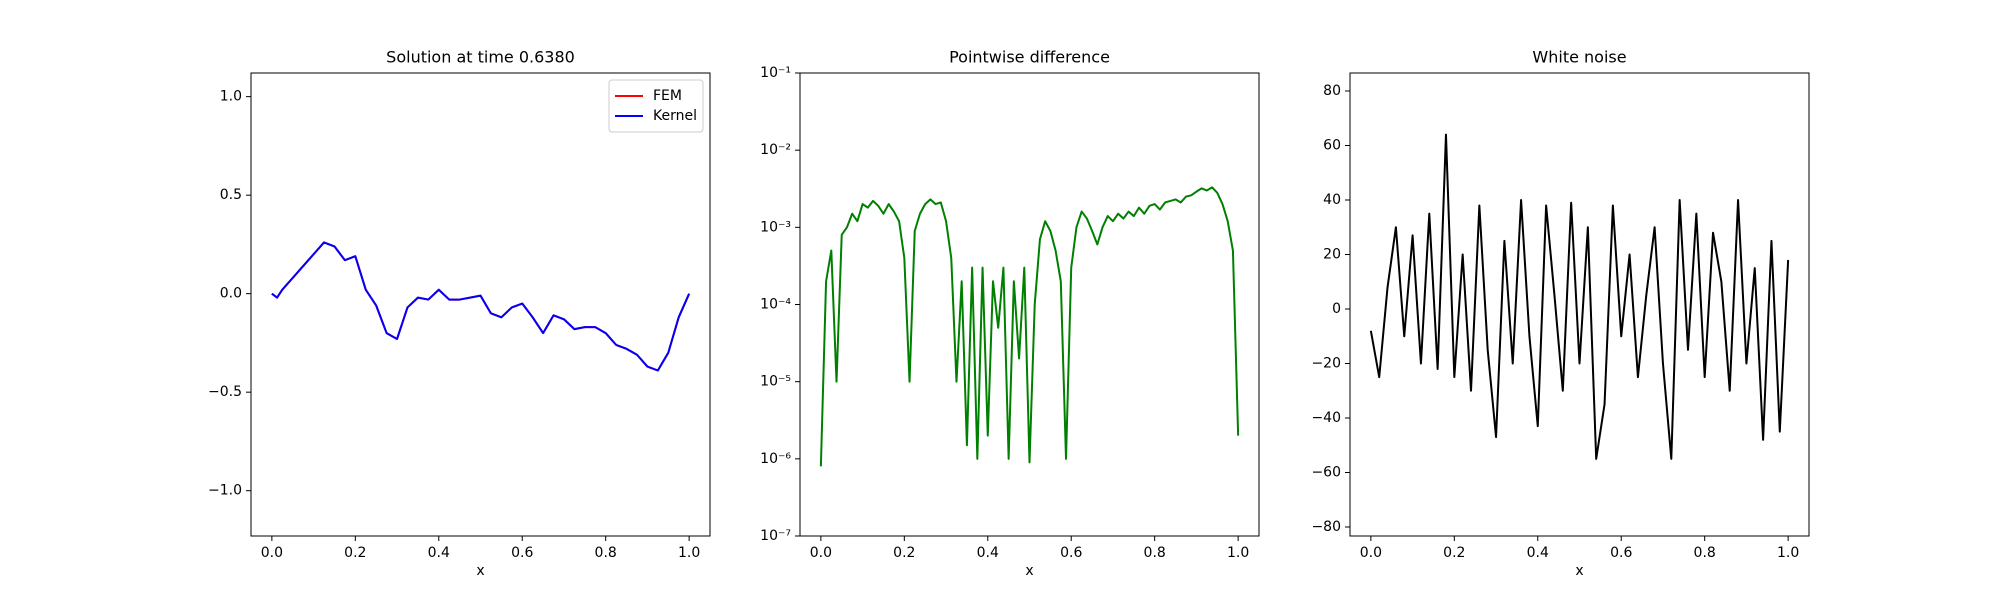 The height and width of the screenshot is (600, 2000). Describe the element at coordinates (1332, 91) in the screenshot. I see `y-tick-label: 80` at that location.